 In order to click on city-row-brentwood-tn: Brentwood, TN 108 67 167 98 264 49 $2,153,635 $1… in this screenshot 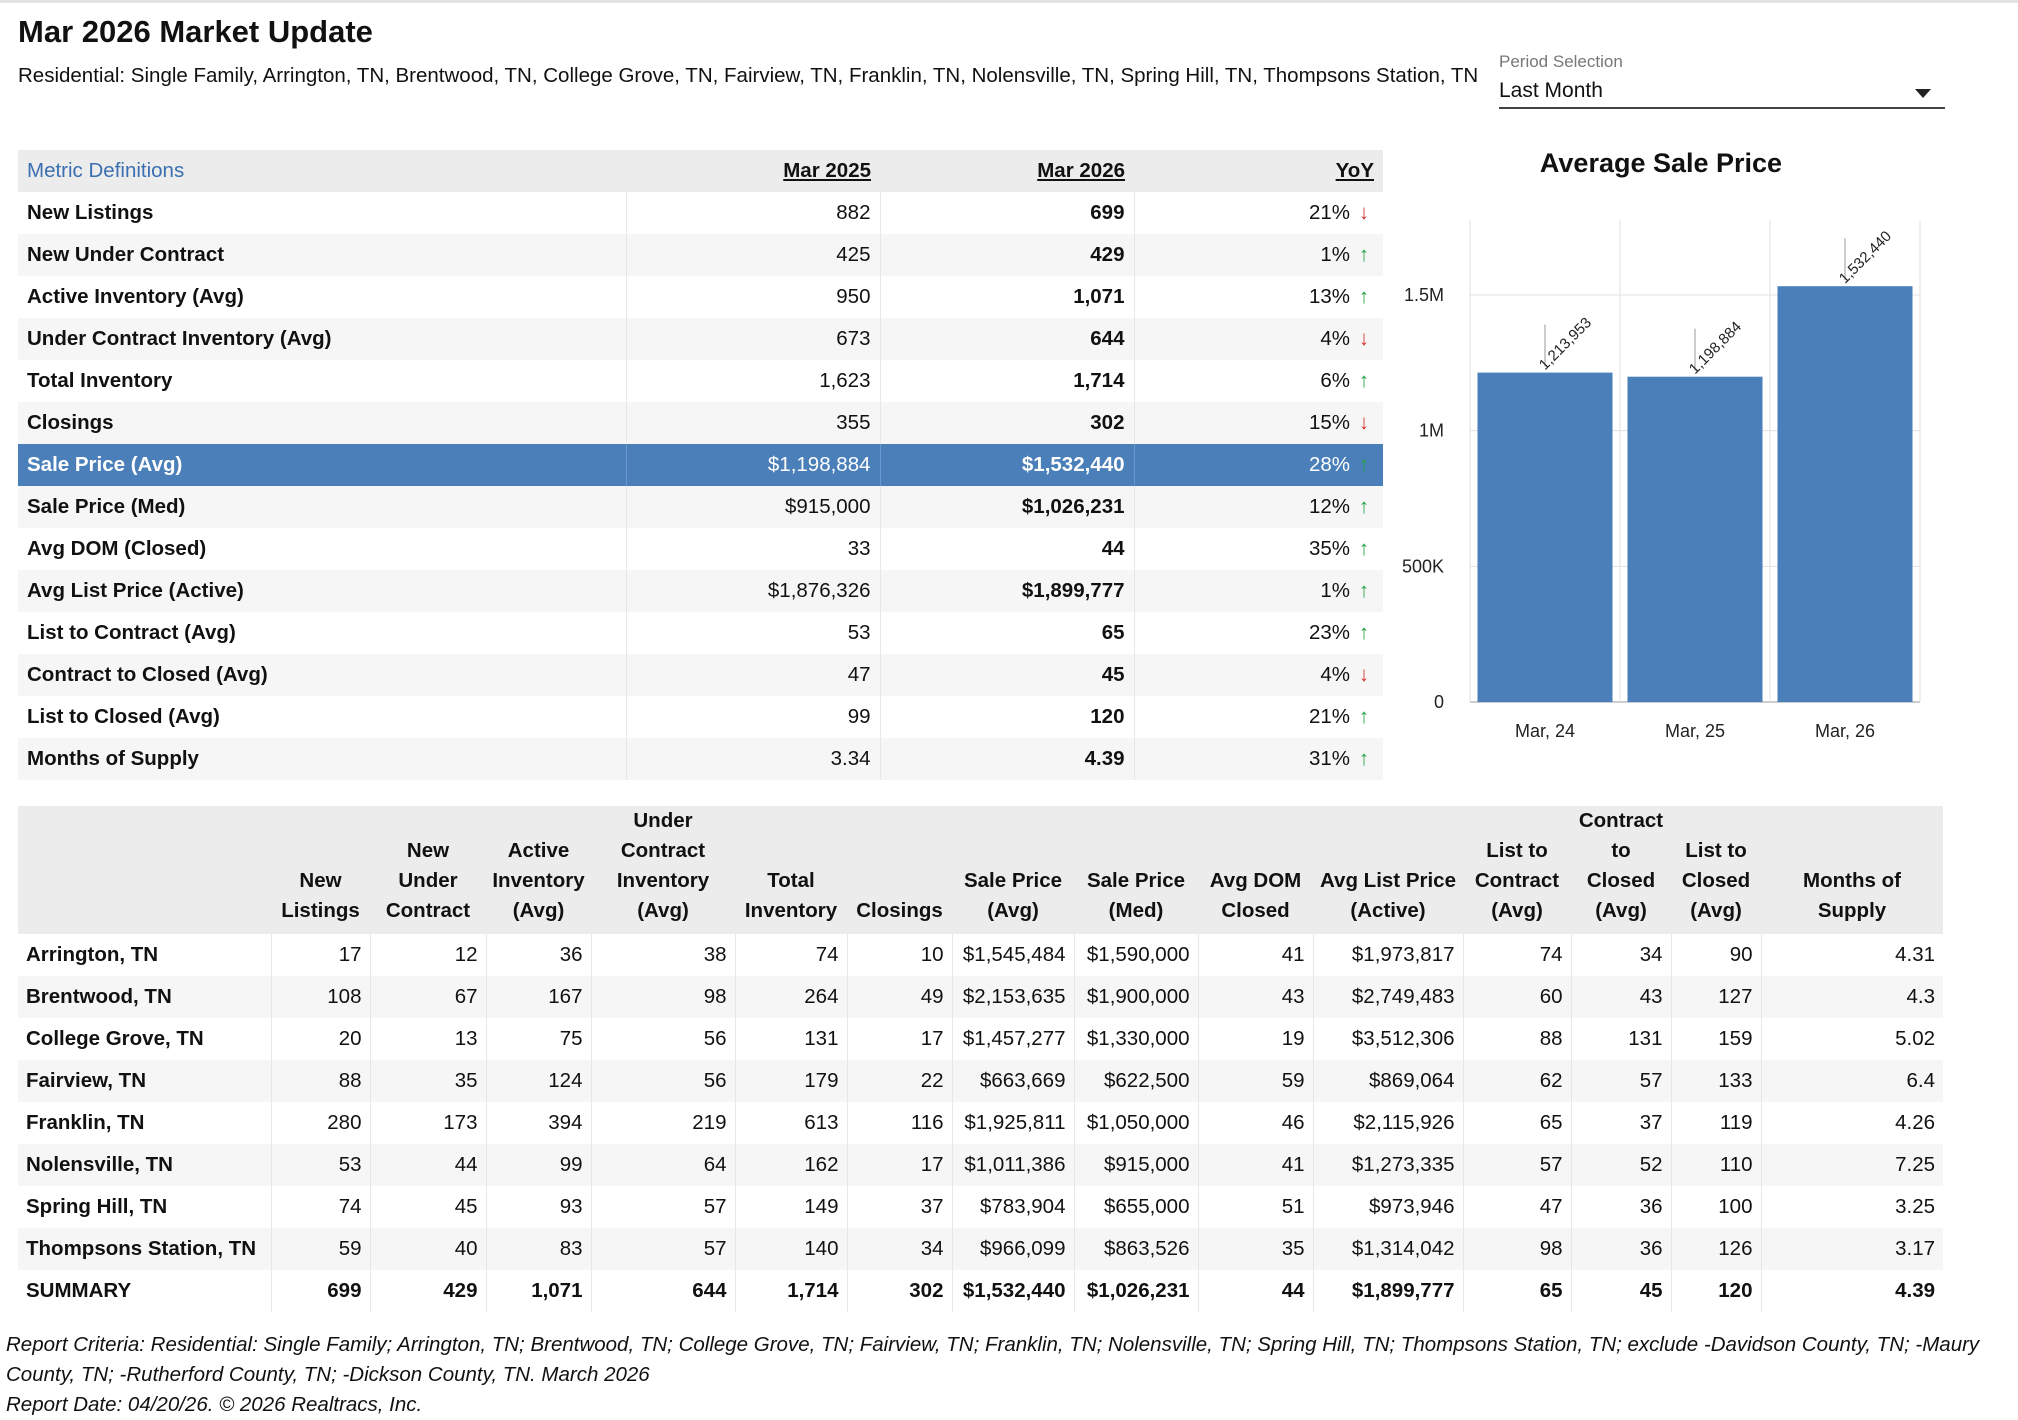, I will do `click(980, 997)`.